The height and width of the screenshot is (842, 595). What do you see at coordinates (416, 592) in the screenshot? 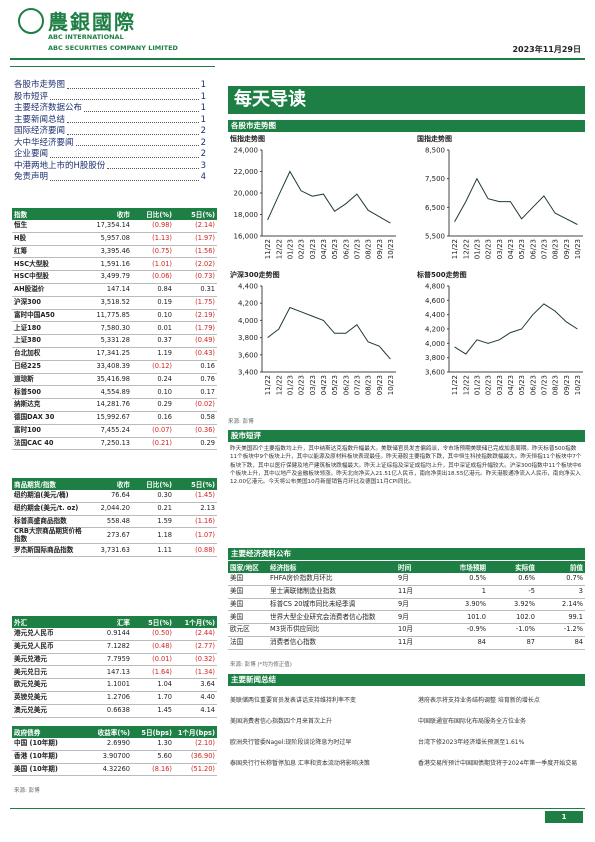
I see `cell: 11月` at bounding box center [416, 592].